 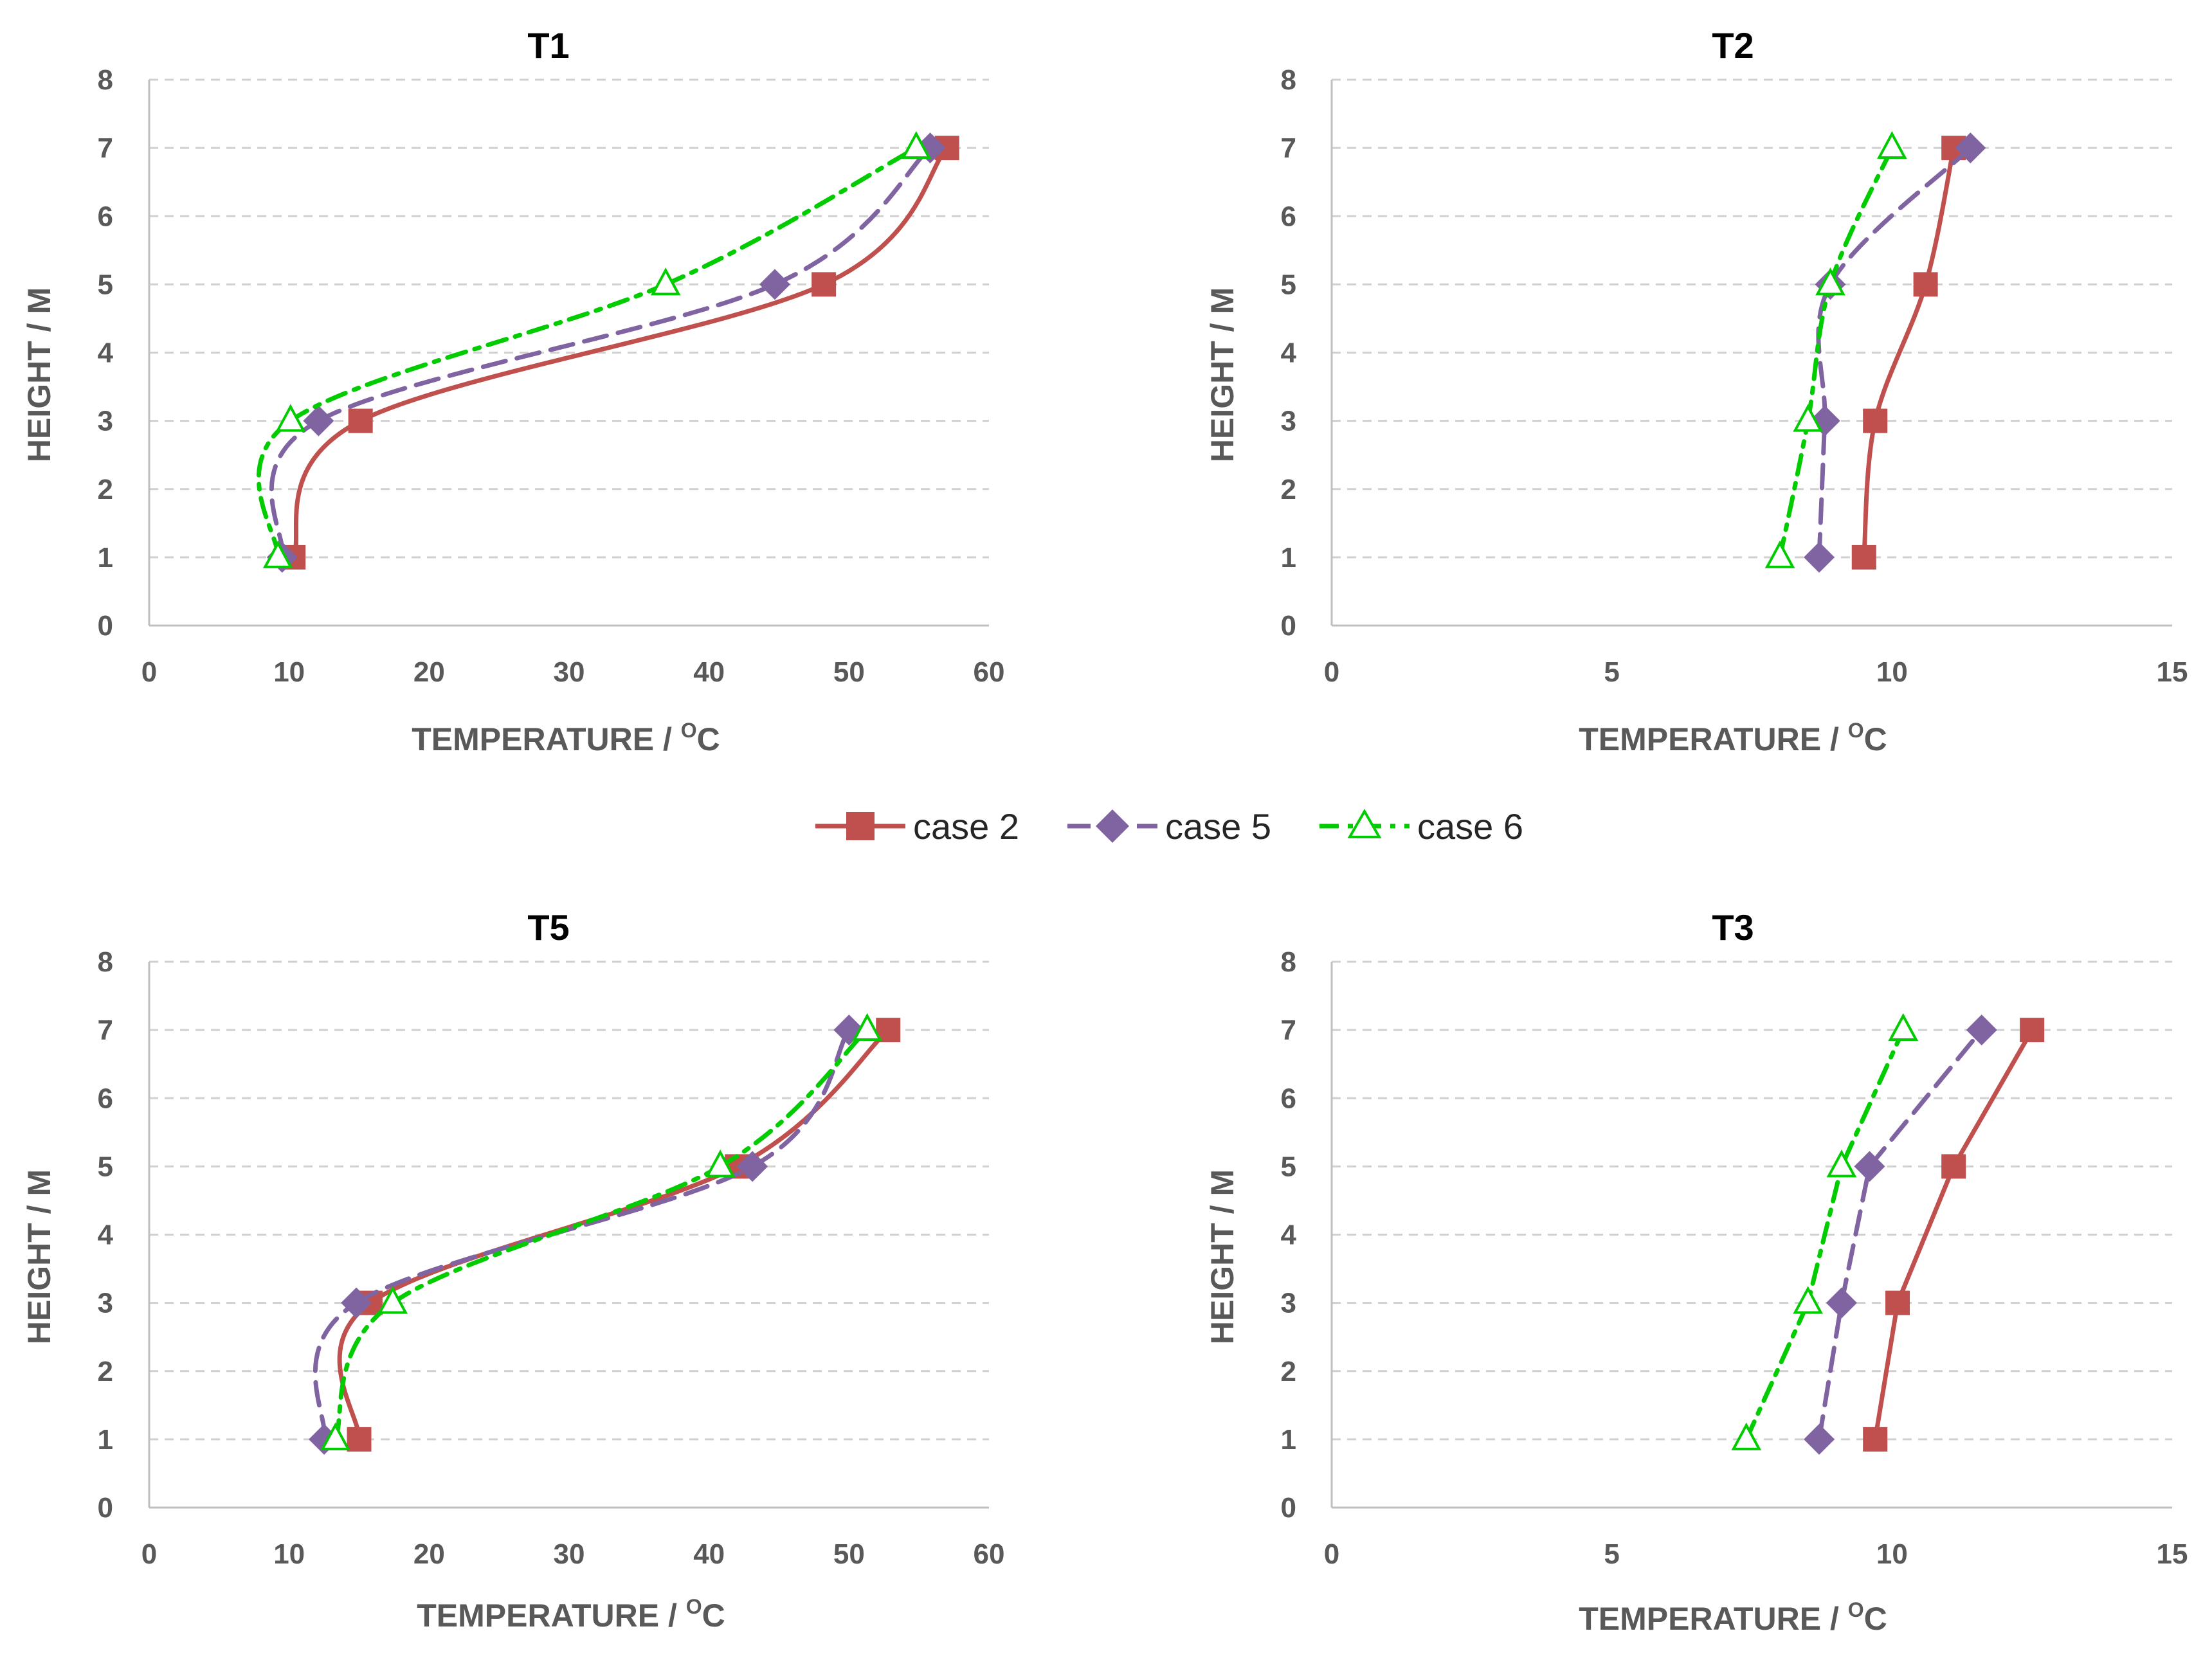 What do you see at coordinates (551, 1616) in the screenshot?
I see `x-axis-label-text-t5: TEMPERATURE /` at bounding box center [551, 1616].